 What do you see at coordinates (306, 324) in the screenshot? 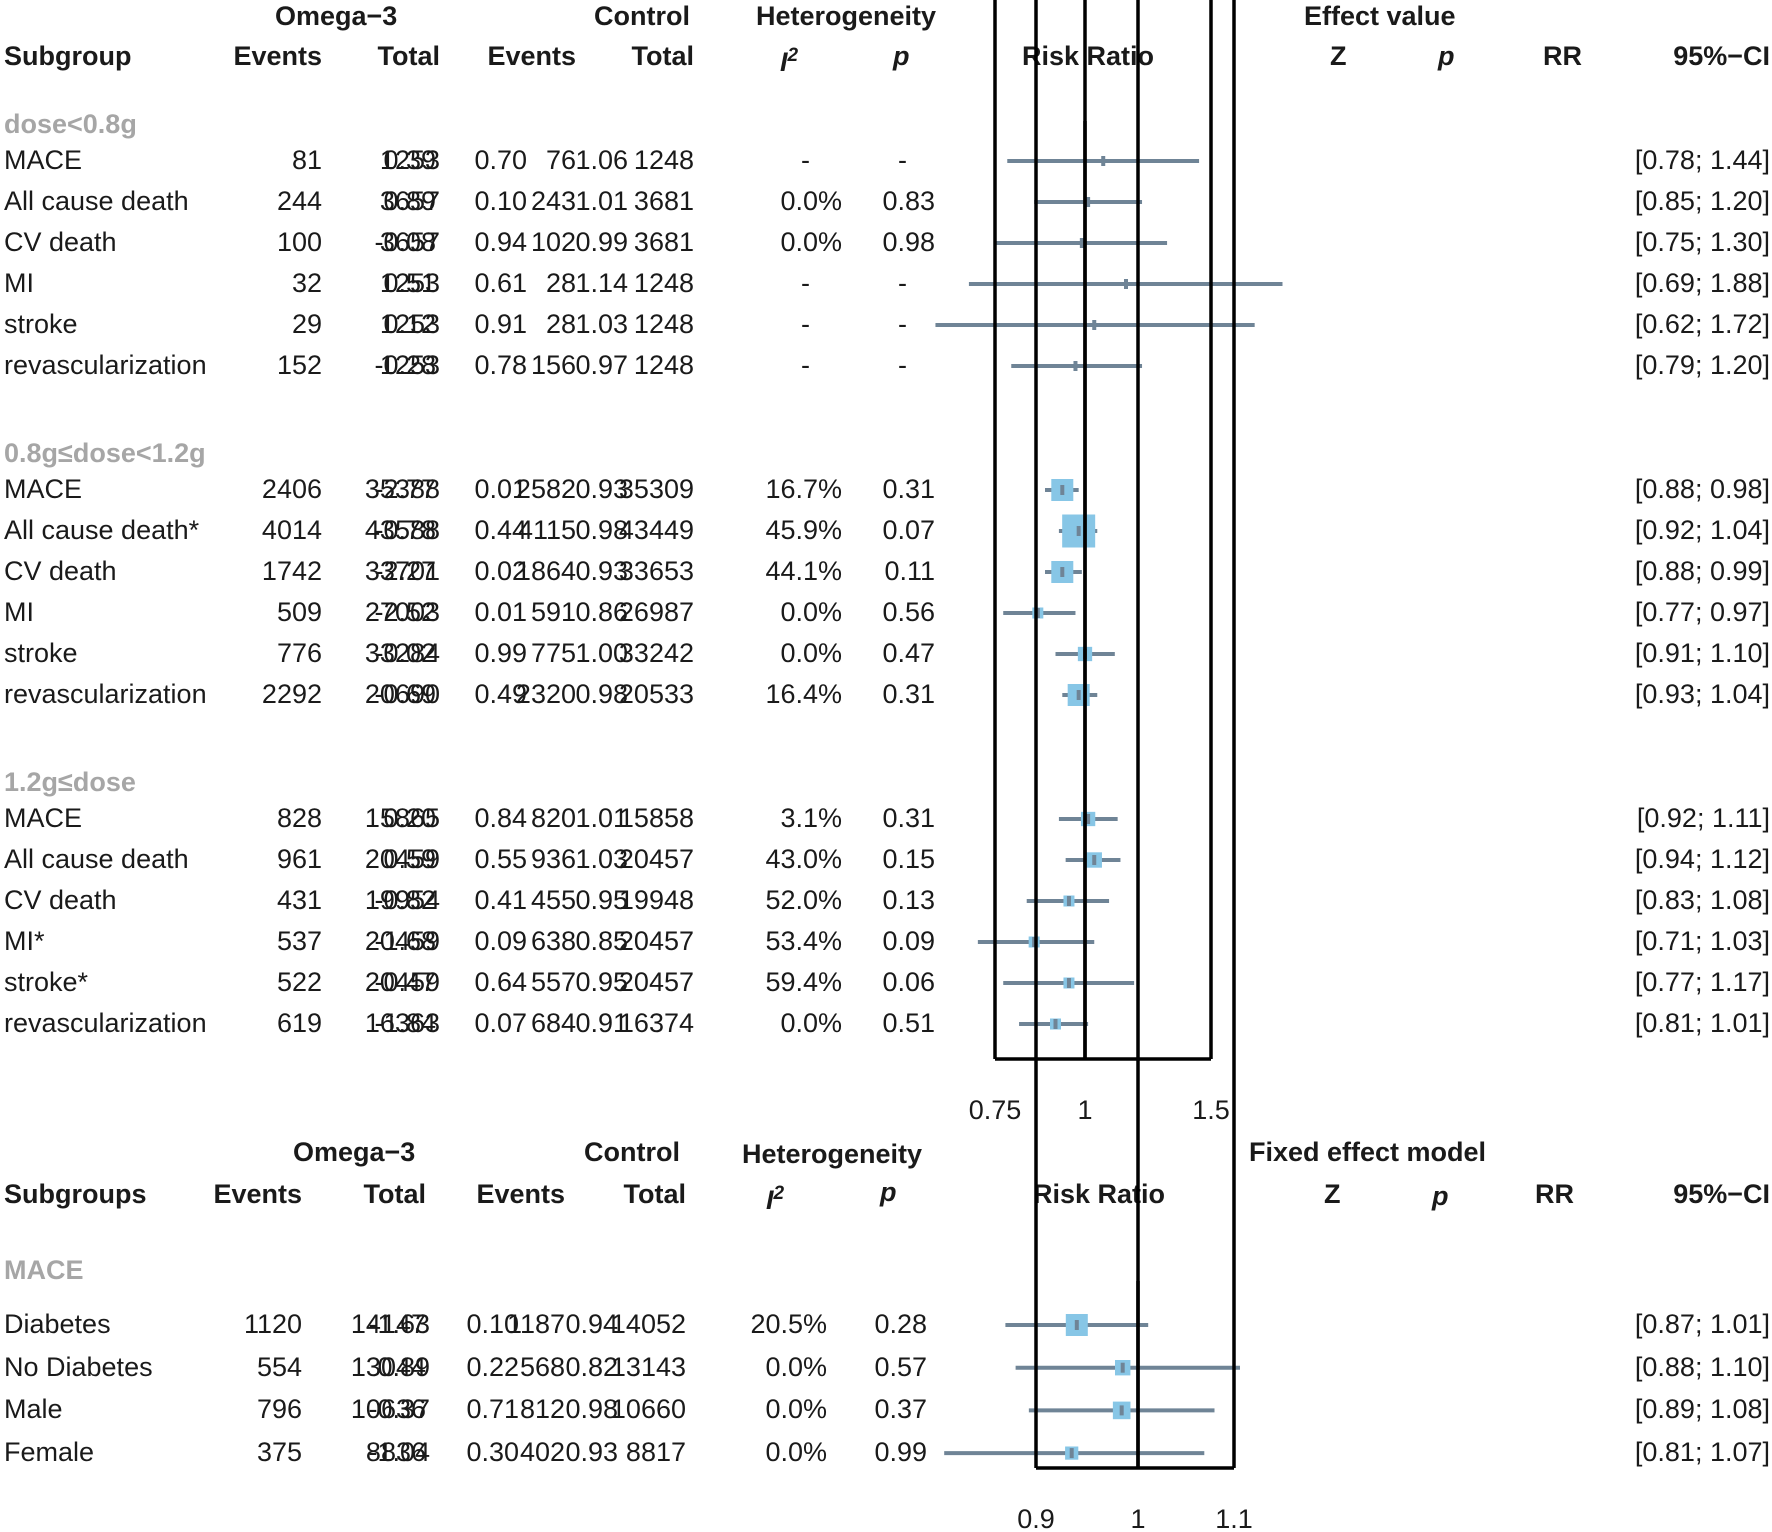
I see `row-omega3-events: 29` at bounding box center [306, 324].